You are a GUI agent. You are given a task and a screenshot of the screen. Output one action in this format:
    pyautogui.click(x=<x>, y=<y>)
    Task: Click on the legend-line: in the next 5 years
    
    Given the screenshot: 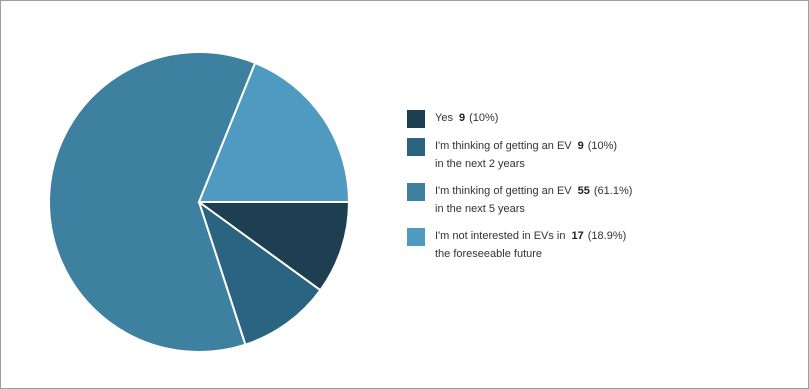 What is the action you would take?
    pyautogui.click(x=591, y=209)
    